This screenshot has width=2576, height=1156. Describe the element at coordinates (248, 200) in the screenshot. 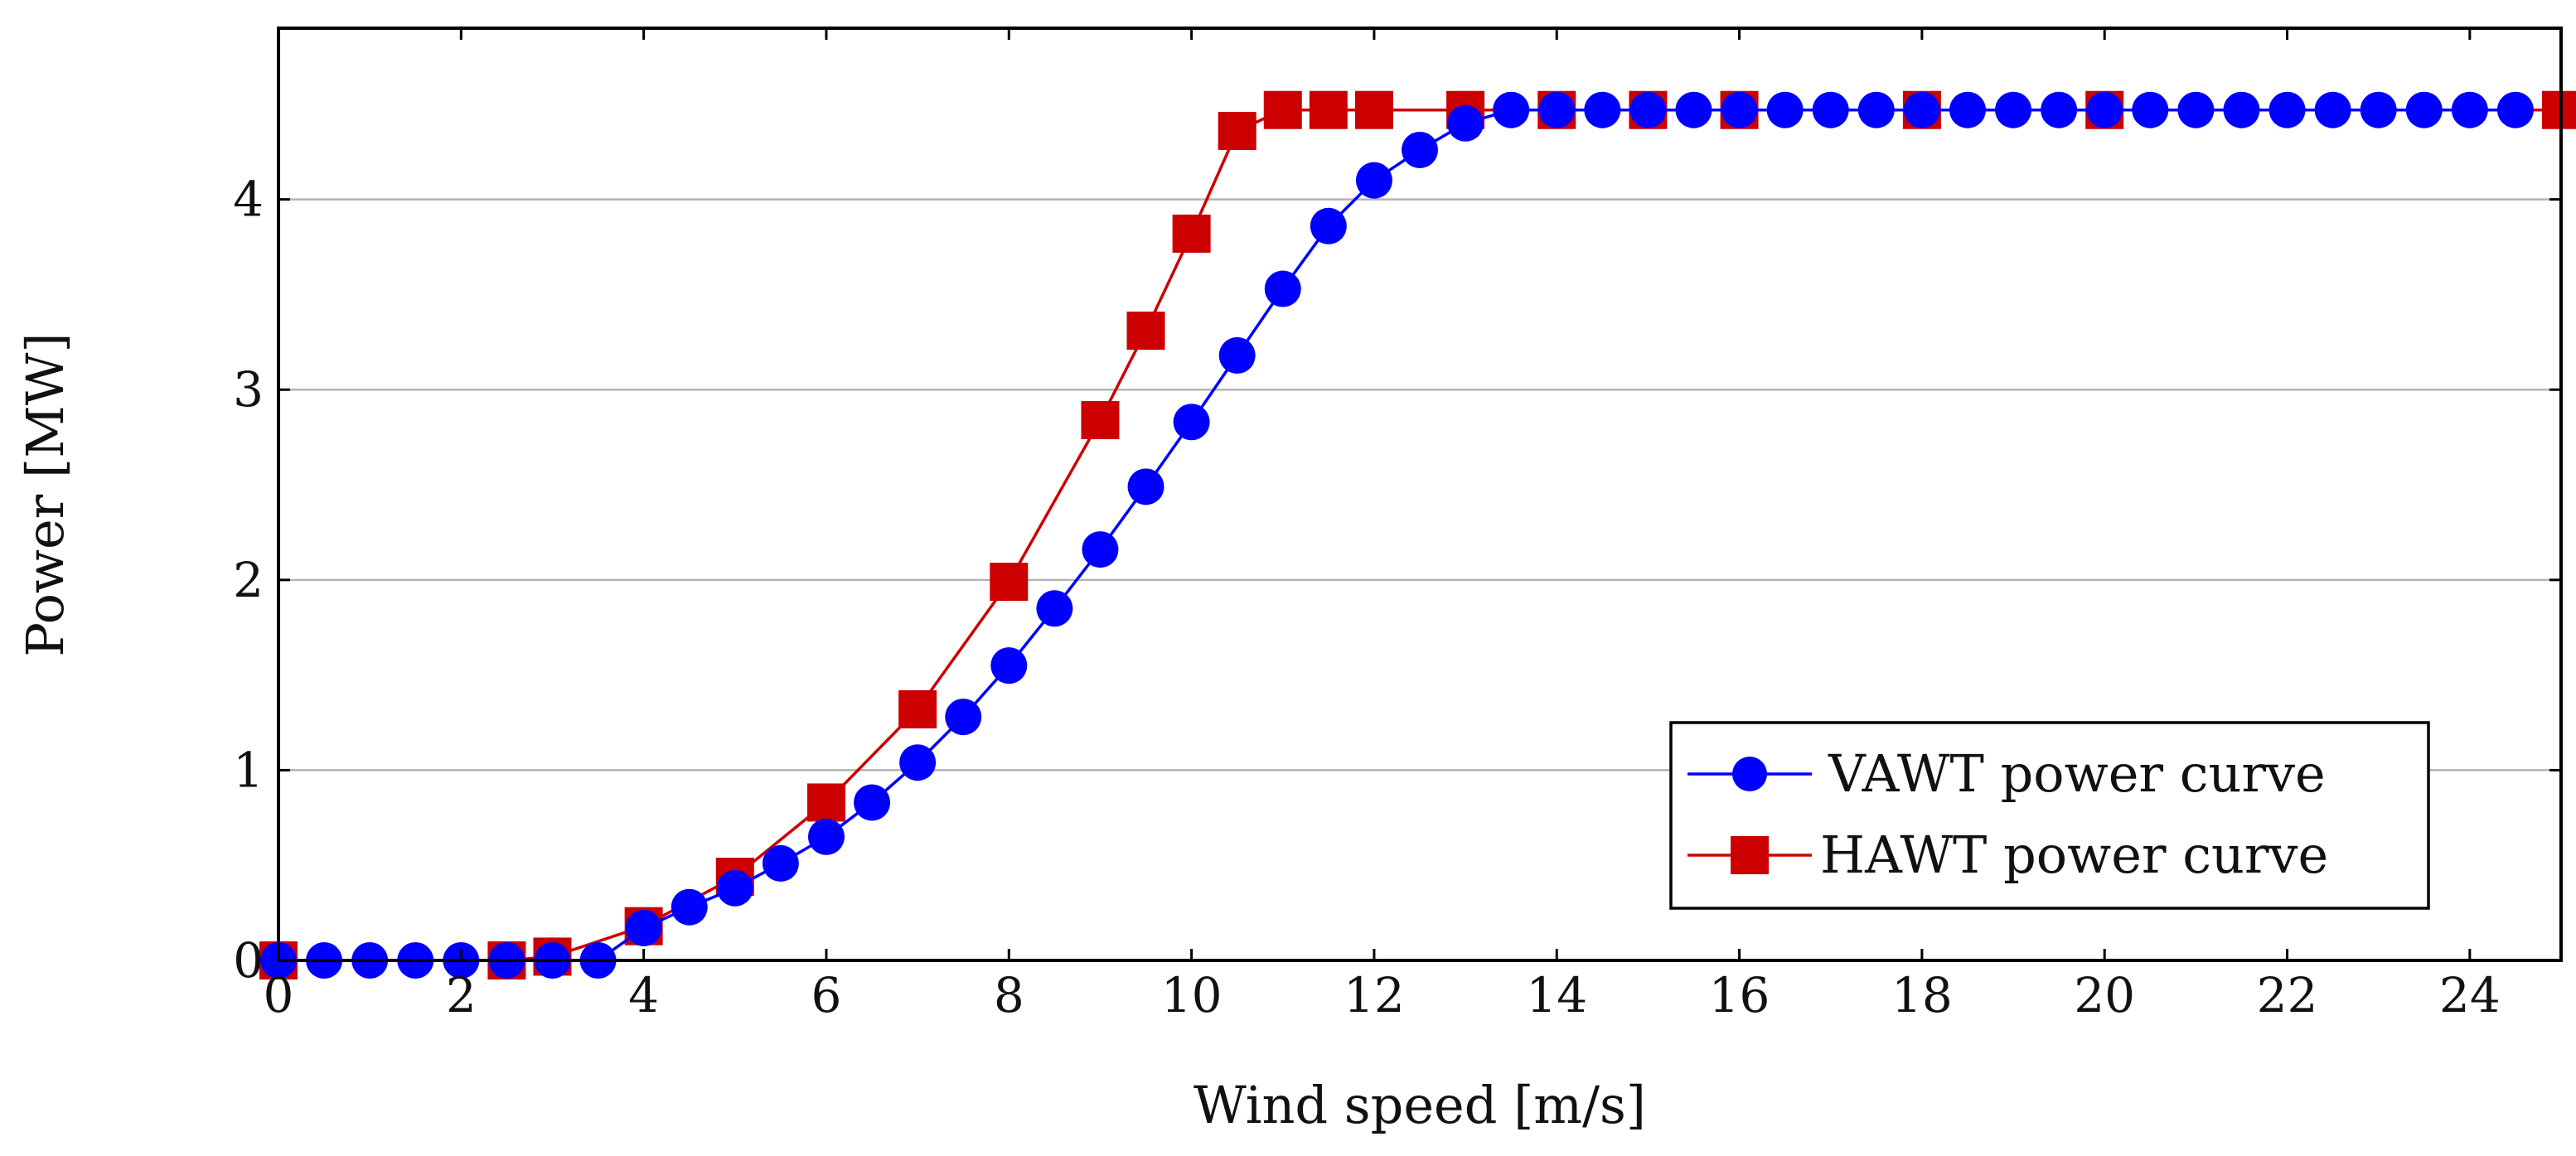

I see `y-tick-label: 4` at that location.